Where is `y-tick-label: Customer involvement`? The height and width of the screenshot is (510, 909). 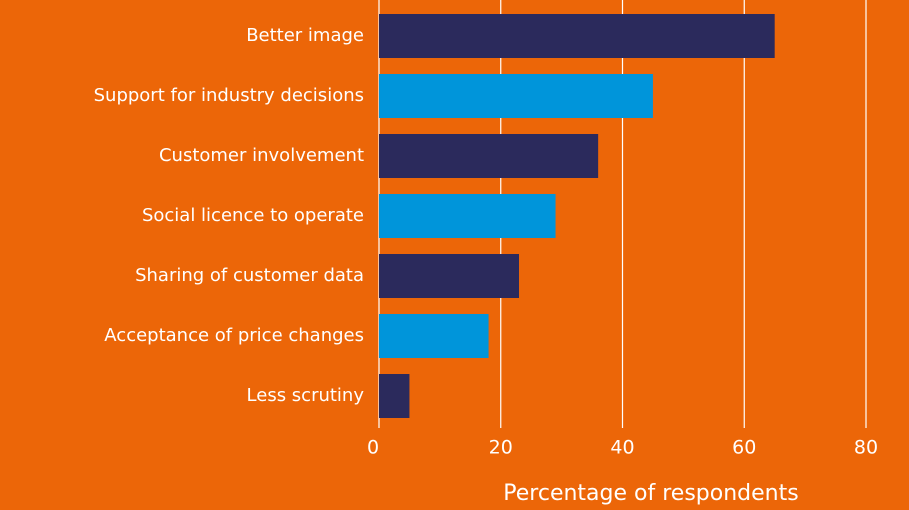
y-tick-label: Customer involvement is located at coordinates (261, 155).